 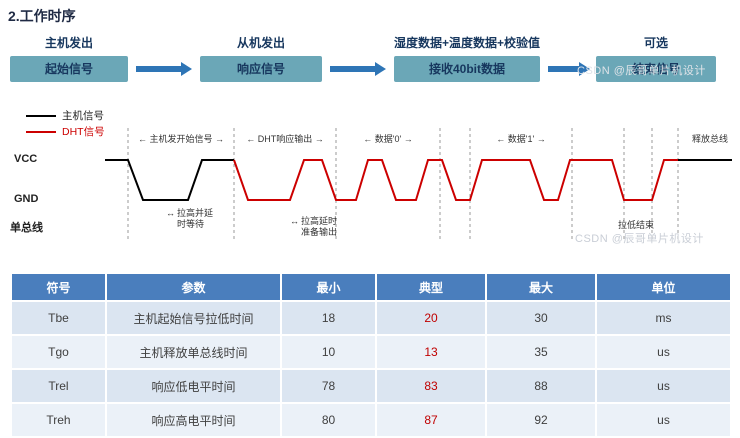 I want to click on table-header-row: 符号 参数 最小 典型 最大 单位, so click(x=371, y=287).